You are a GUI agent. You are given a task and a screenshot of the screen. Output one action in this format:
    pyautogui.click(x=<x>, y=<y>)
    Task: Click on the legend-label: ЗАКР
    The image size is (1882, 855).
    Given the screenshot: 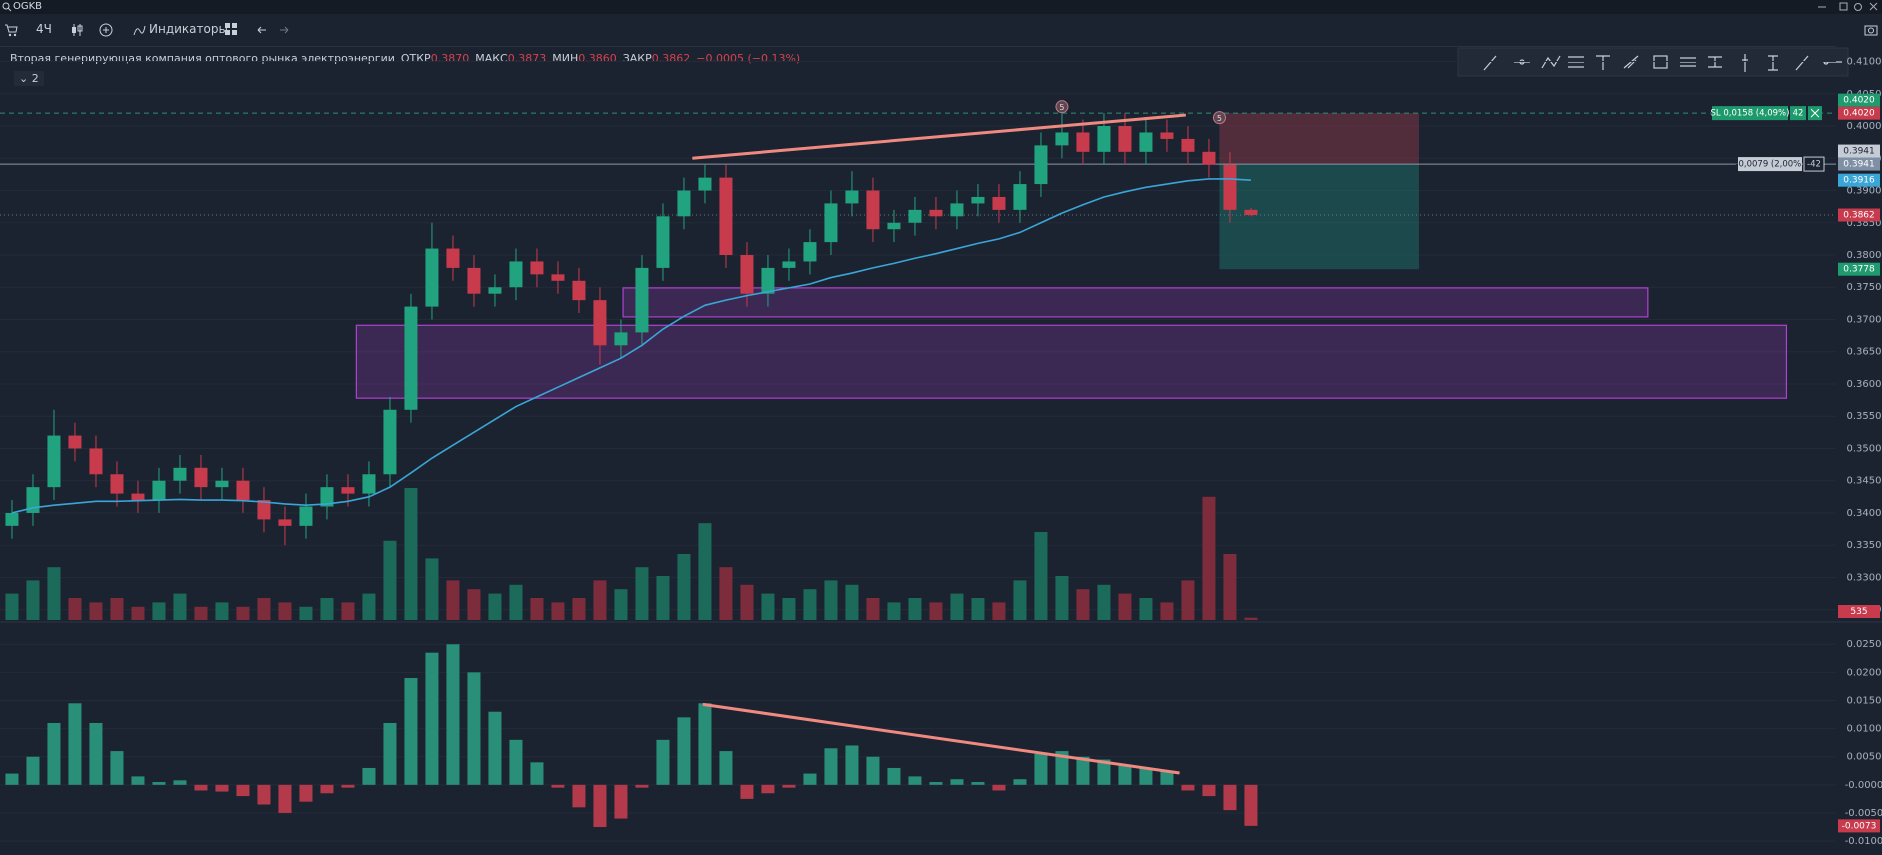 What is the action you would take?
    pyautogui.click(x=637, y=58)
    